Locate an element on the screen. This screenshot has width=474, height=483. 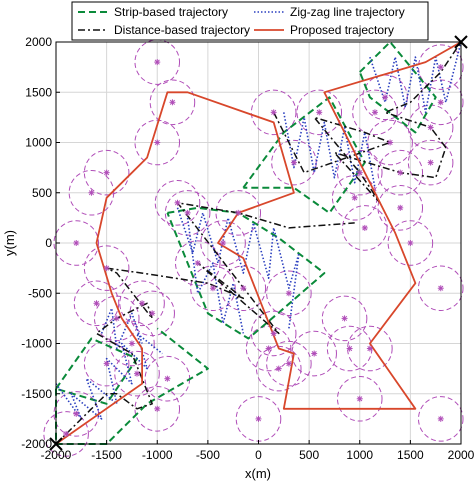
y-axis-label: y(m) is located at coordinates (9, 243).